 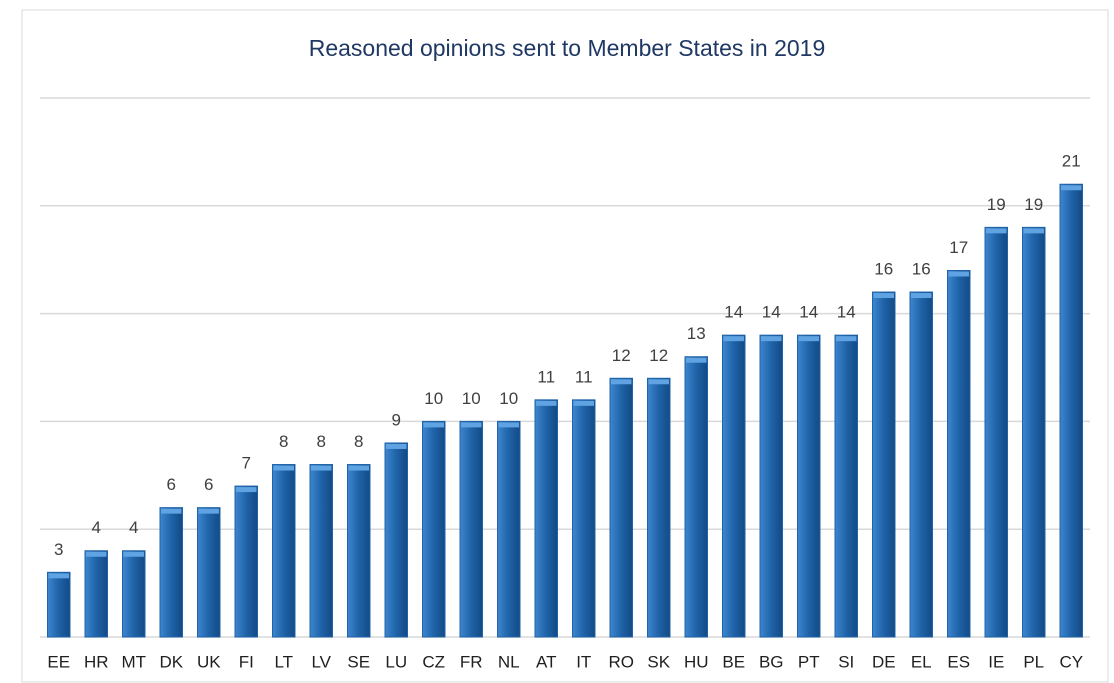 What do you see at coordinates (96, 527) in the screenshot?
I see `value-label: 4` at bounding box center [96, 527].